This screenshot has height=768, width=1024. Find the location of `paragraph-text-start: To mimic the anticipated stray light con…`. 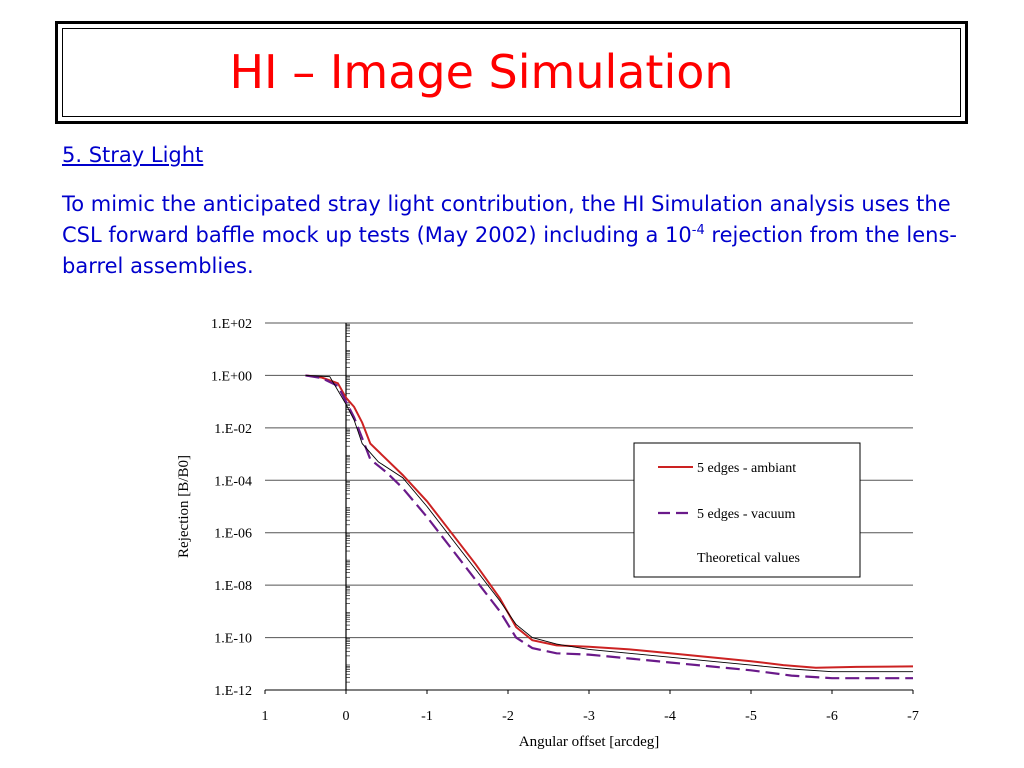

paragraph-text-start: To mimic the anticipated stray light con… is located at coordinates (506, 219).